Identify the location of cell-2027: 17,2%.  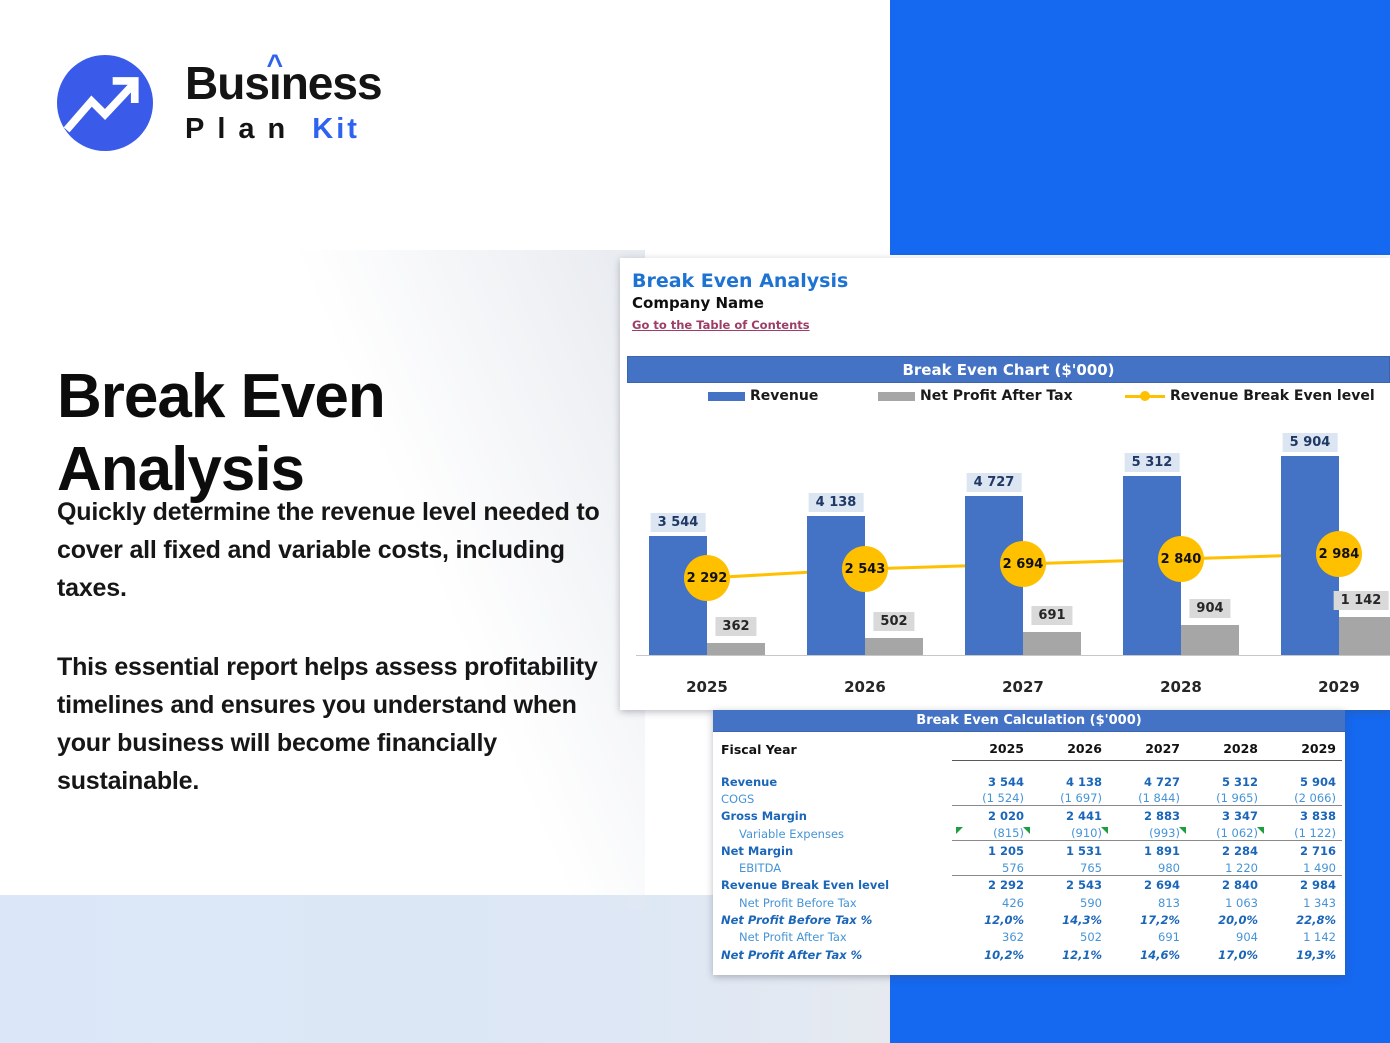
(1160, 920).